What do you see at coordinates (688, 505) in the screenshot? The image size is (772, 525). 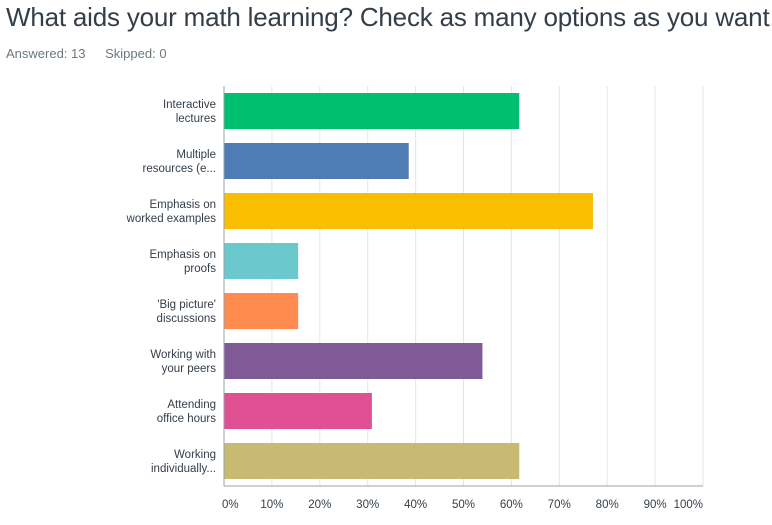 I see `x-tick-label: 100%` at bounding box center [688, 505].